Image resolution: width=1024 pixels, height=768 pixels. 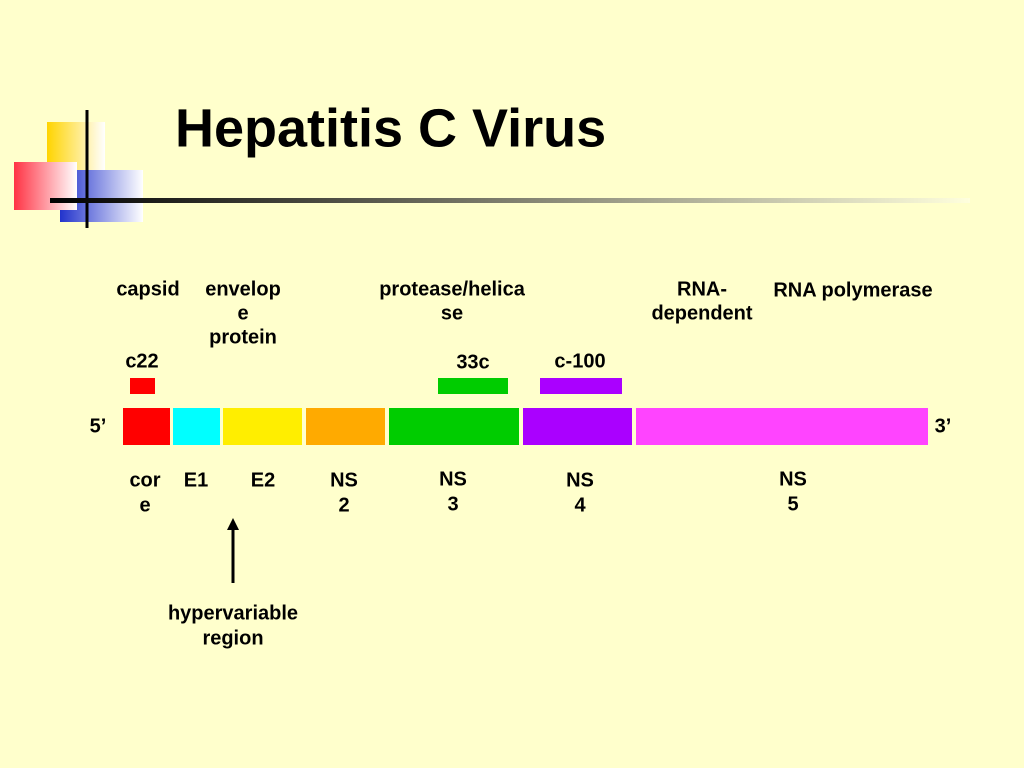 What do you see at coordinates (144, 505) in the screenshot?
I see `segment-label: e` at bounding box center [144, 505].